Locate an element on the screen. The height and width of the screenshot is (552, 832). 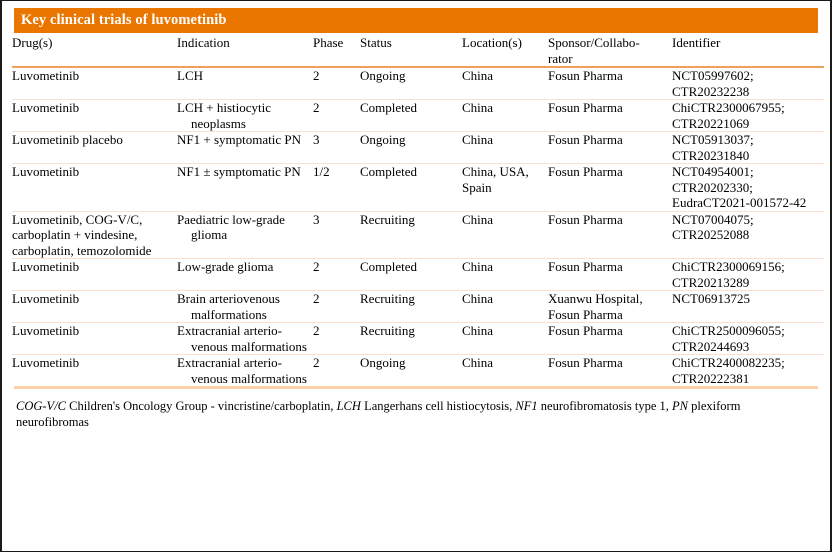
column-header-indication: Indication is located at coordinates (203, 42).